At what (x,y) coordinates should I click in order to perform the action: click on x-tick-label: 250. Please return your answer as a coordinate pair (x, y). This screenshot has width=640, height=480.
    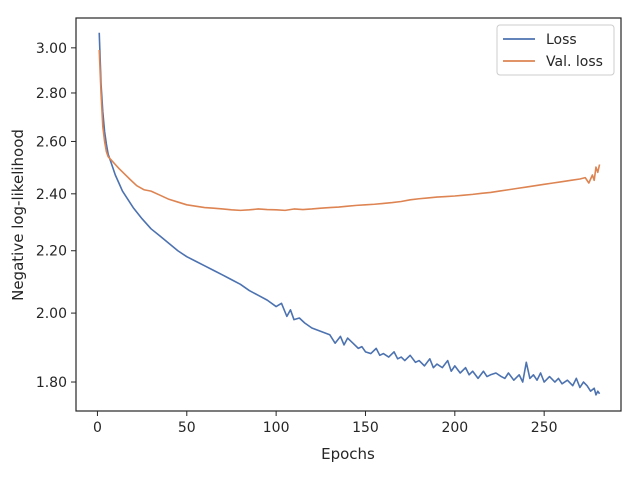
    Looking at the image, I should click on (544, 428).